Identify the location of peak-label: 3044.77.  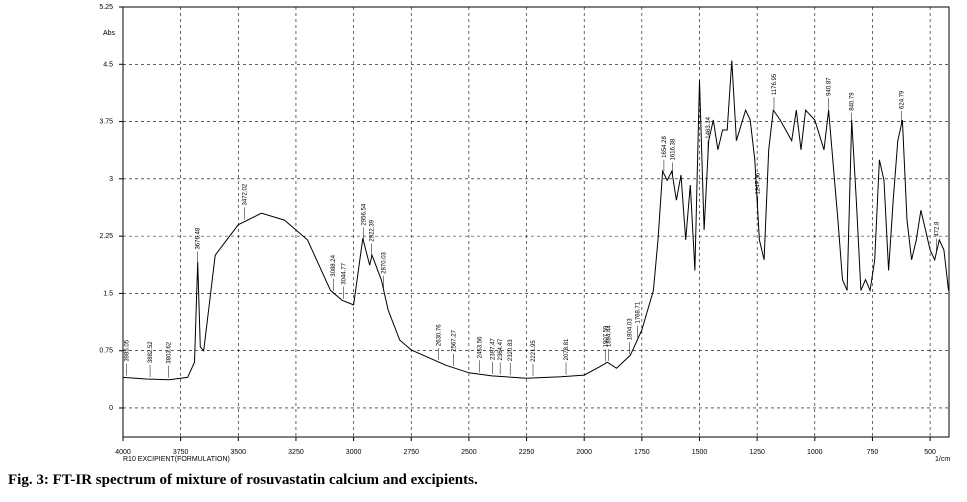
(344, 273).